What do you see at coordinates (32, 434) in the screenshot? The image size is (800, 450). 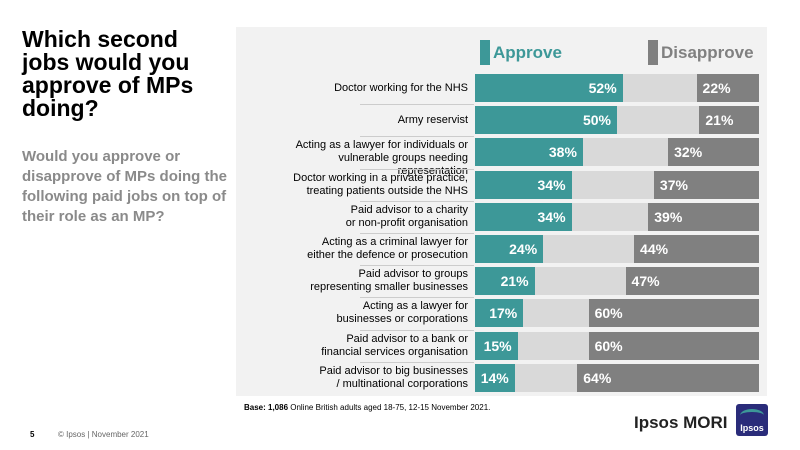 I see `page-number: 5` at bounding box center [32, 434].